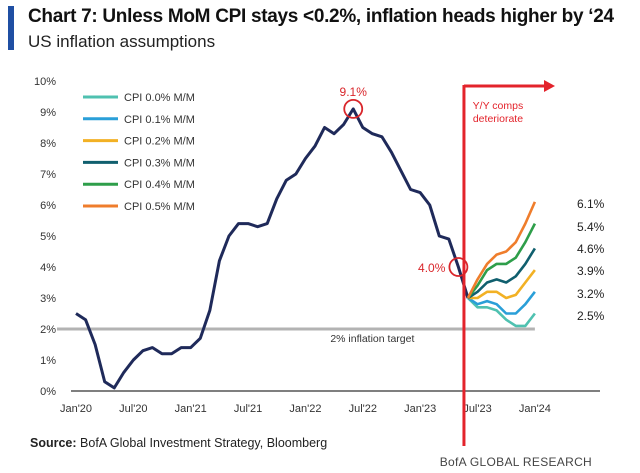 Image resolution: width=640 pixels, height=473 pixels. What do you see at coordinates (515, 462) in the screenshot?
I see `brand-footer: BofA GLOBAL RESEARCH` at bounding box center [515, 462].